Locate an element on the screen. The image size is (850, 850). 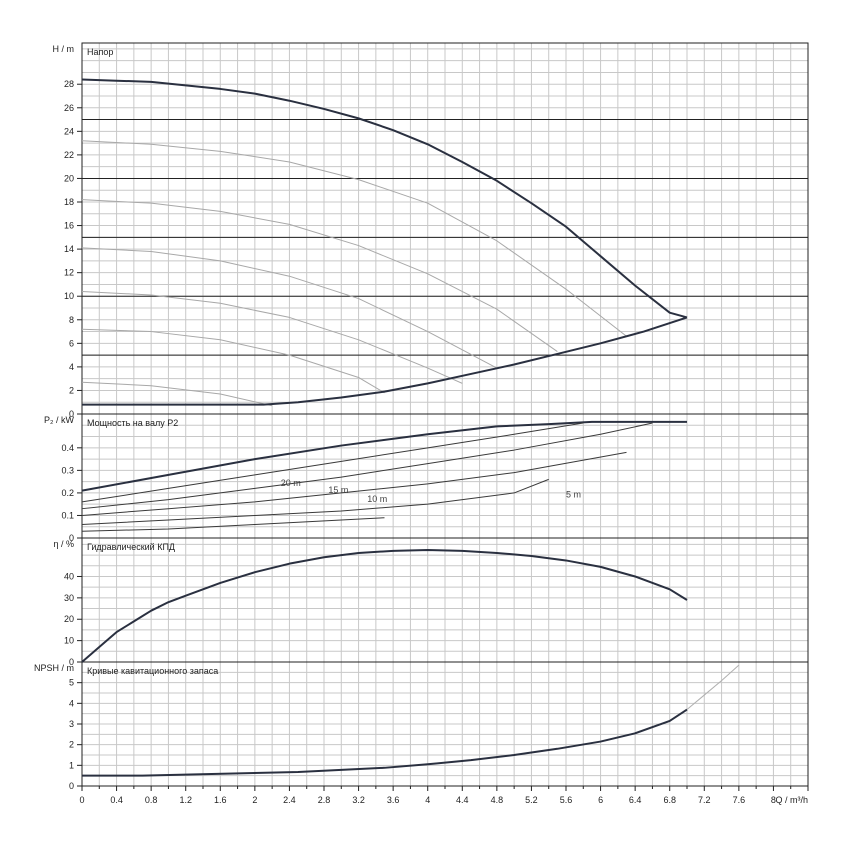
x-tick-label: 1.6 is located at coordinates (220, 800).